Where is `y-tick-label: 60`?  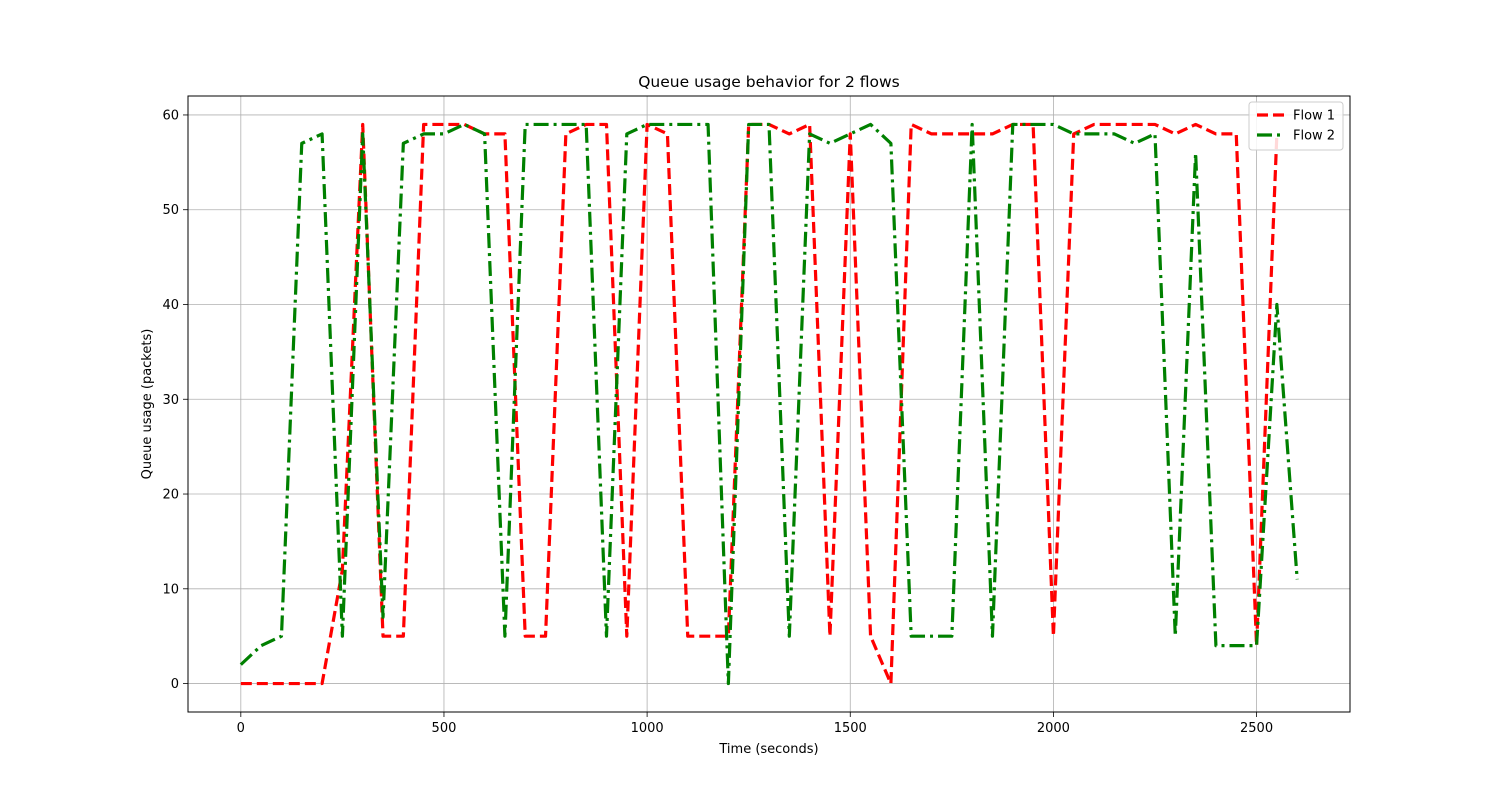
y-tick-label: 60 is located at coordinates (170, 115).